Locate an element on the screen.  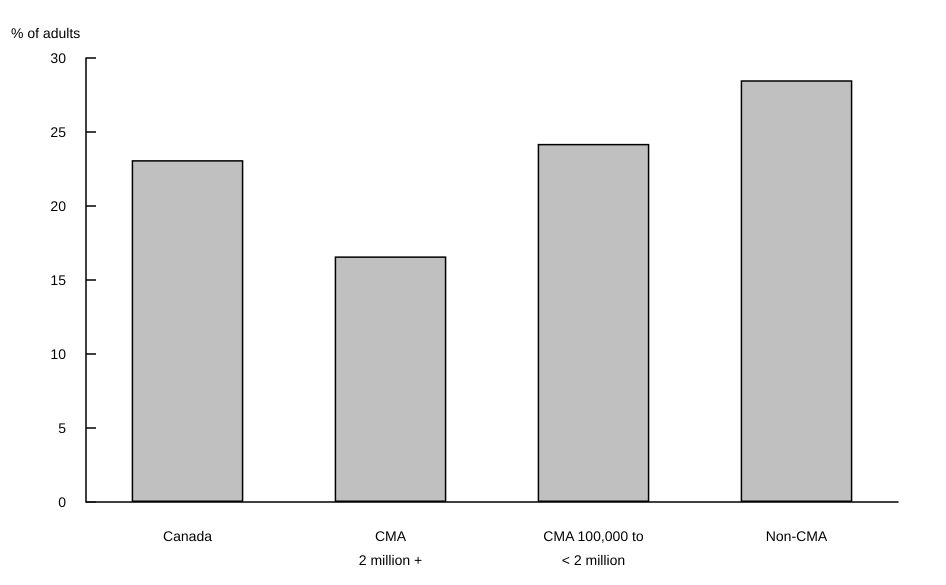
y-tick-label: 20 is located at coordinates (58, 206).